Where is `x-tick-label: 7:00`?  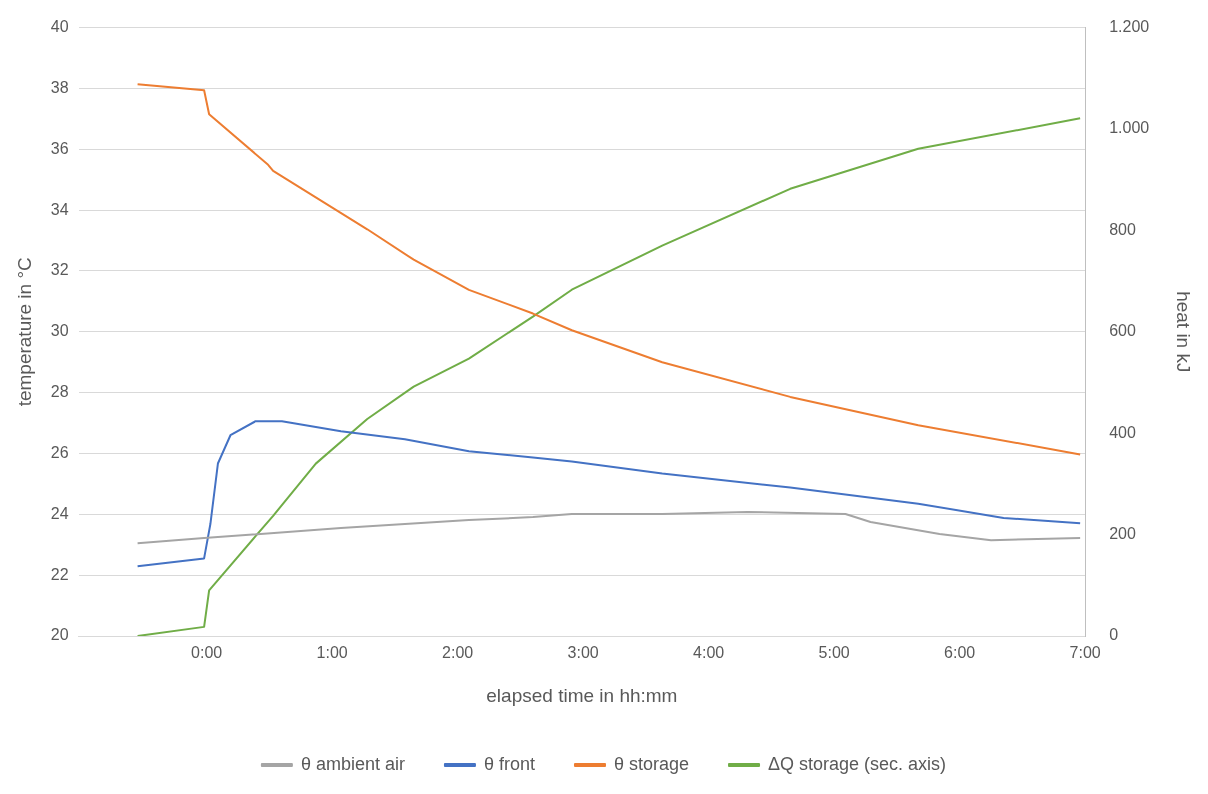
x-tick-label: 7:00 is located at coordinates (1085, 653).